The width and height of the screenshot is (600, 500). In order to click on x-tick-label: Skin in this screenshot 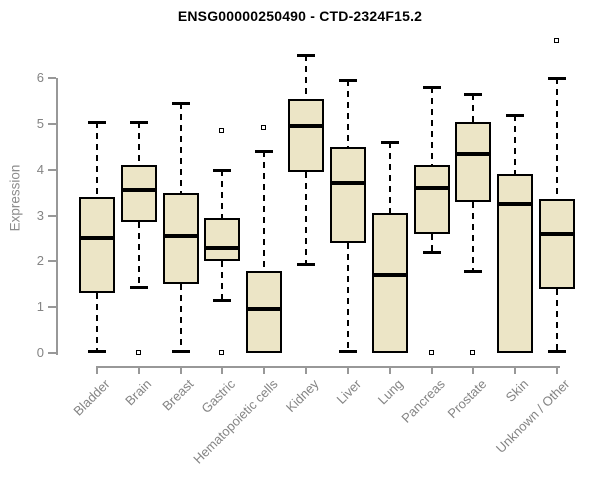, I will do `click(517, 390)`.